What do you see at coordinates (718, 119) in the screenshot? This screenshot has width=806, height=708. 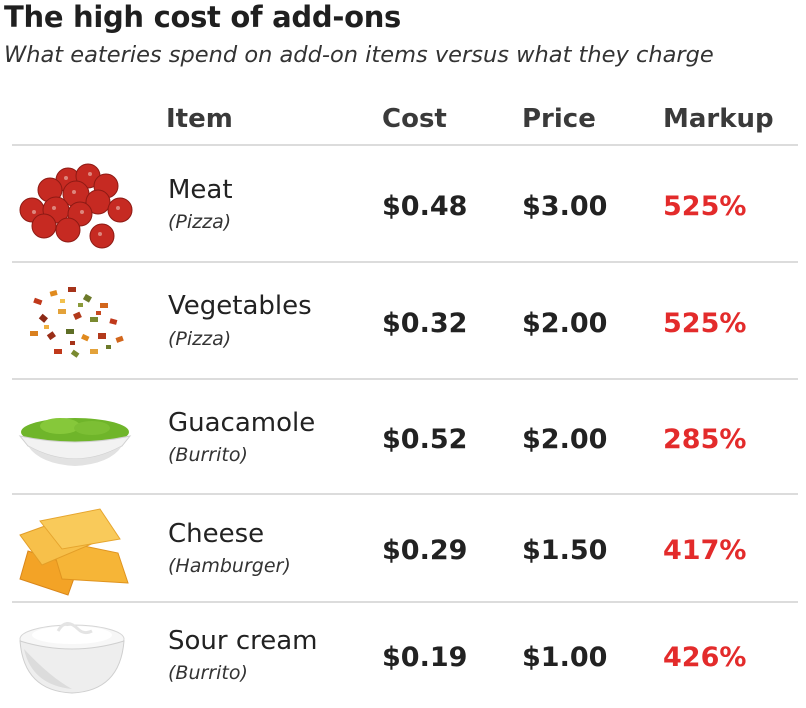 I see `column-header-markup: Markup` at bounding box center [718, 119].